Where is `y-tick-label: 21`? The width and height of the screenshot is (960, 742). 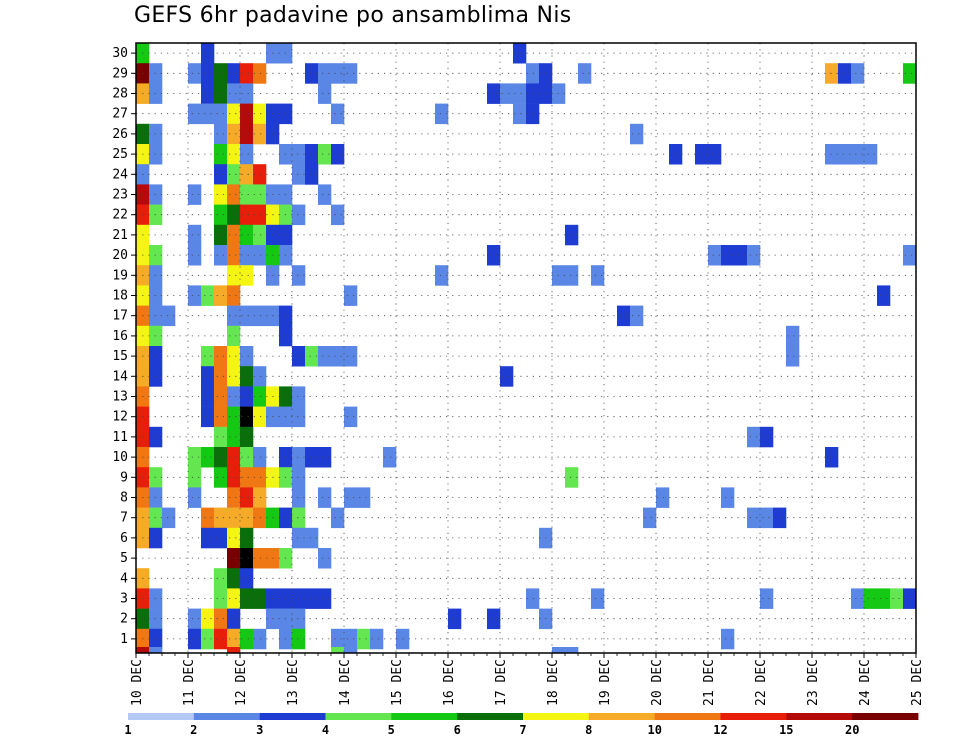 y-tick-label: 21 is located at coordinates (120, 235).